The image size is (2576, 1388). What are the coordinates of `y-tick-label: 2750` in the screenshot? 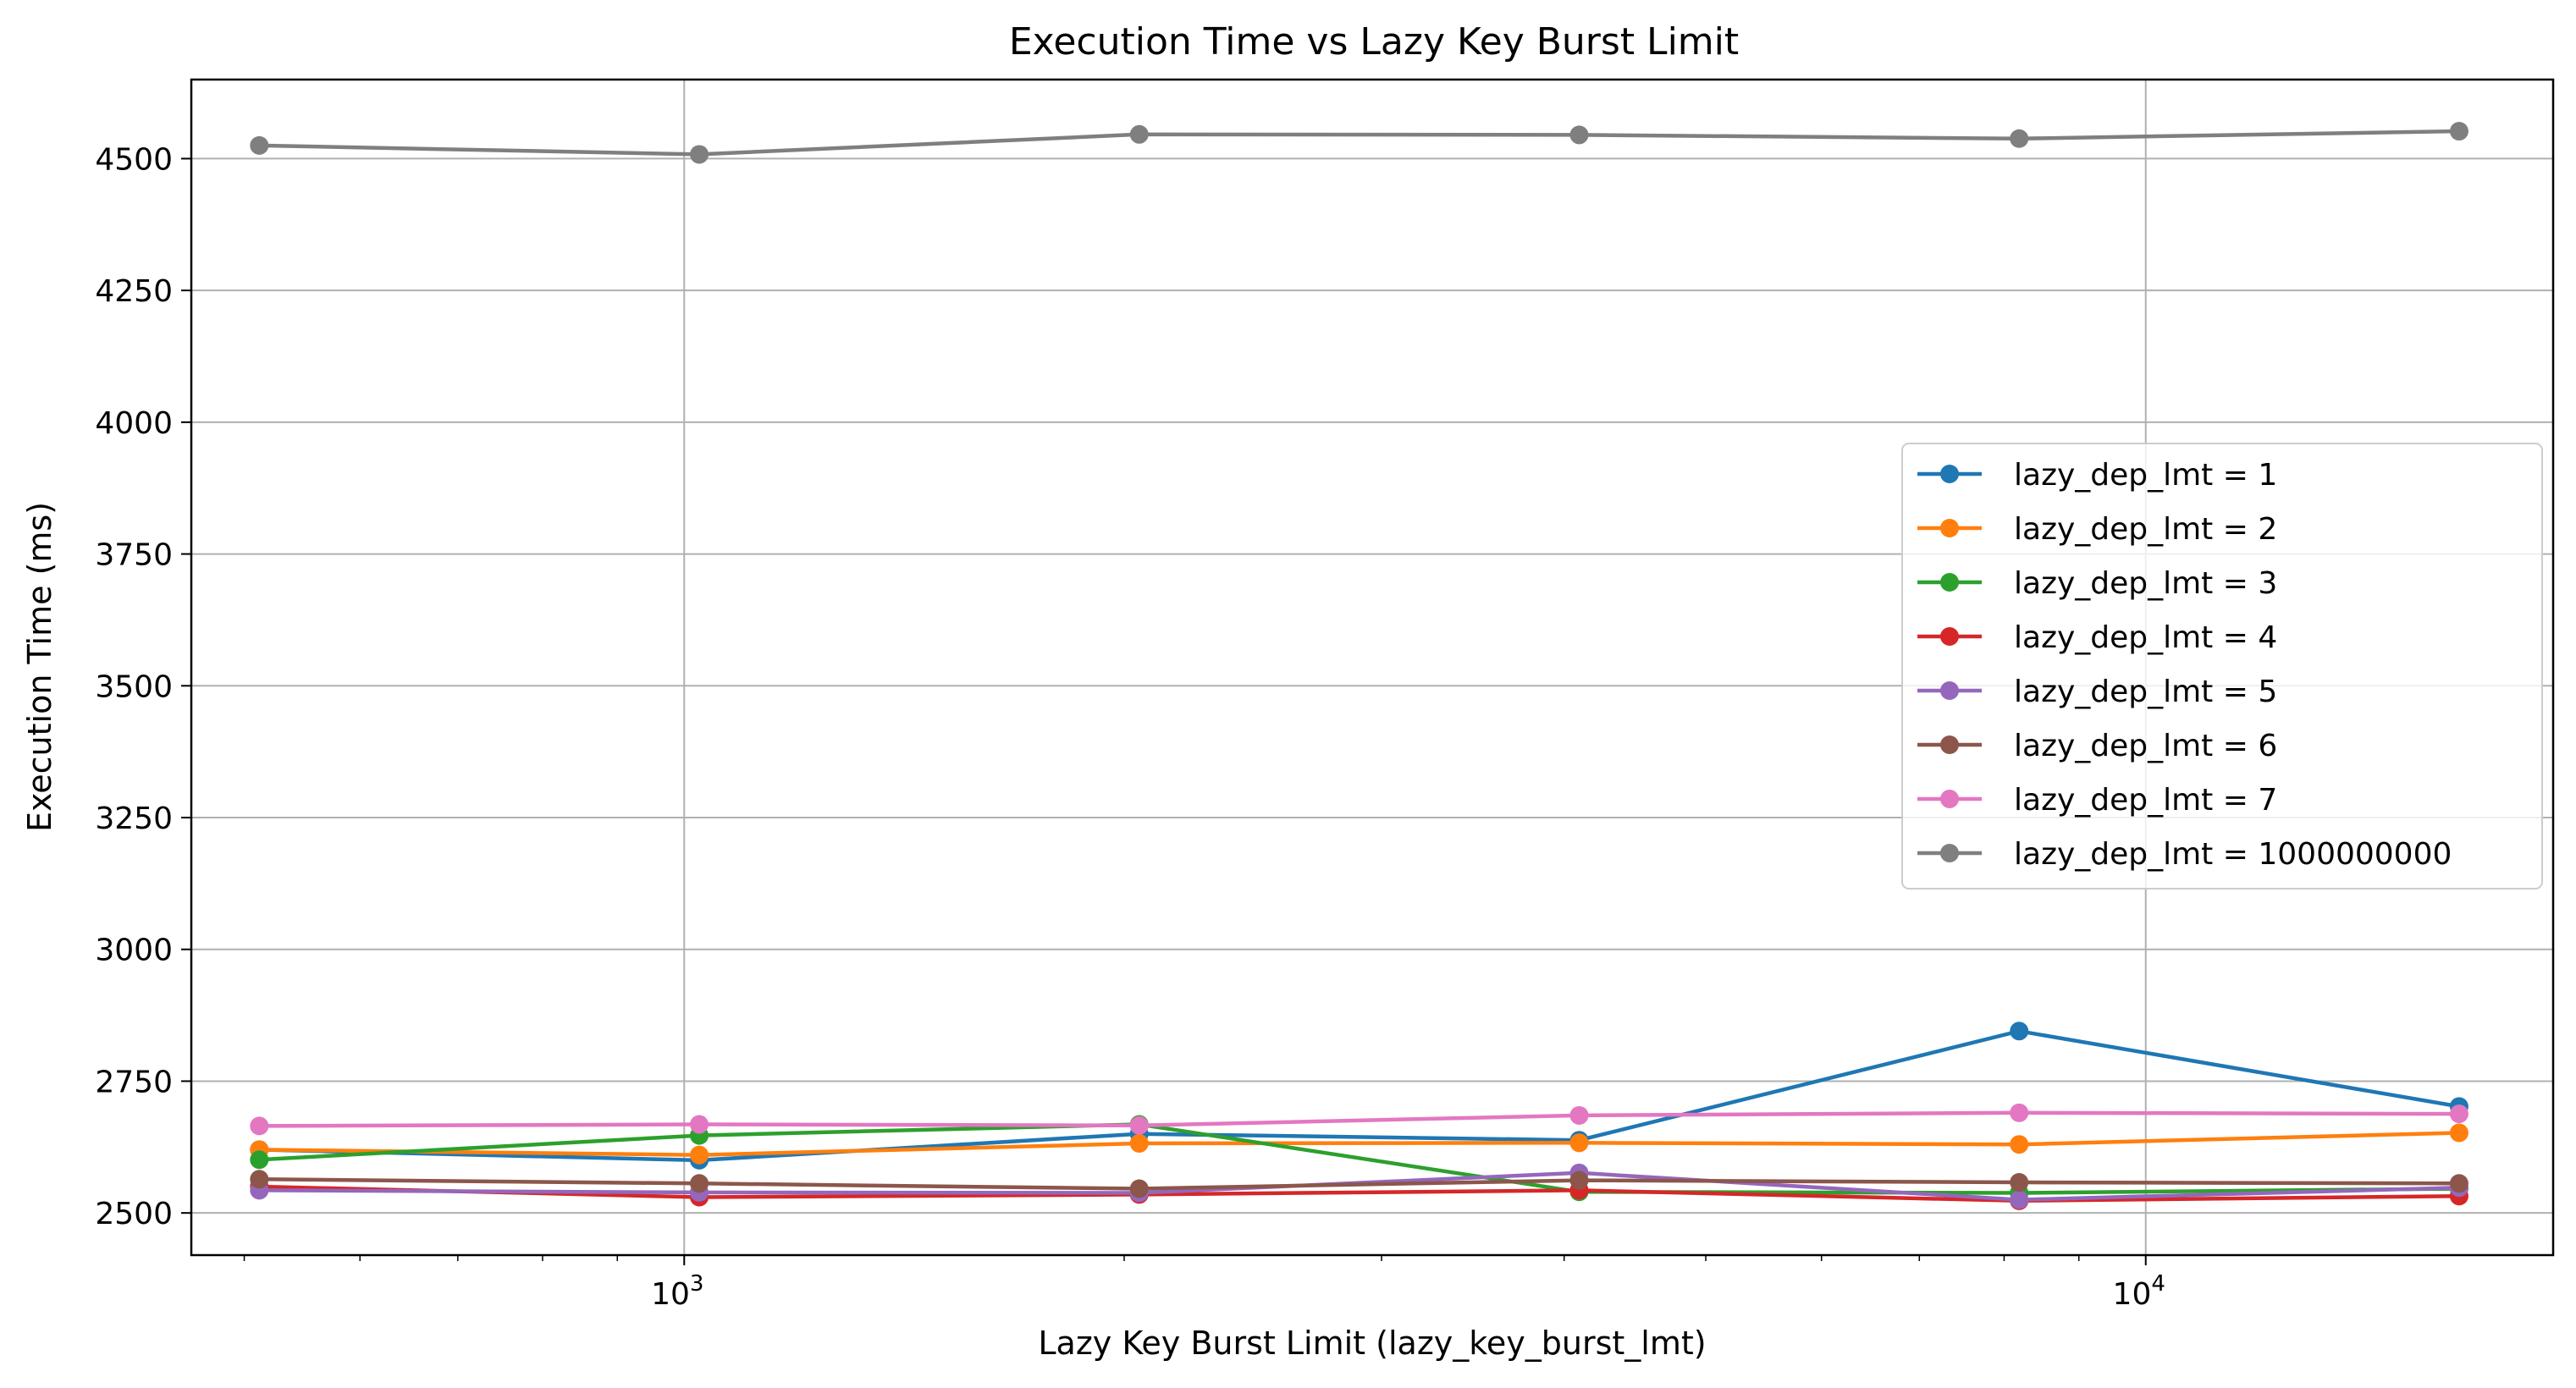 It's located at (134, 1082).